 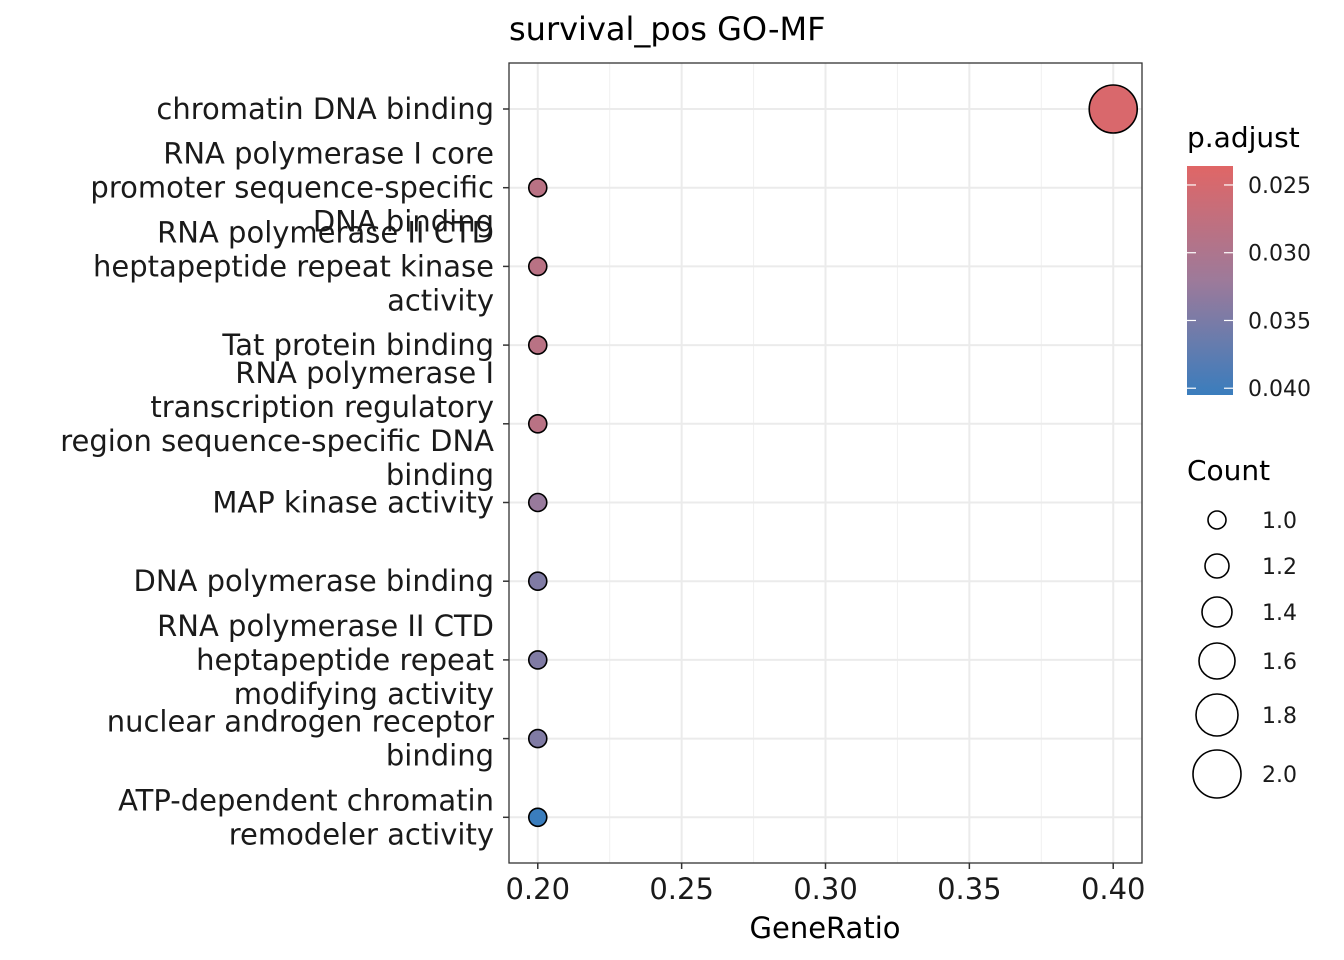 I want to click on y-tick-label-line: Tat protein binding, so click(x=357, y=345).